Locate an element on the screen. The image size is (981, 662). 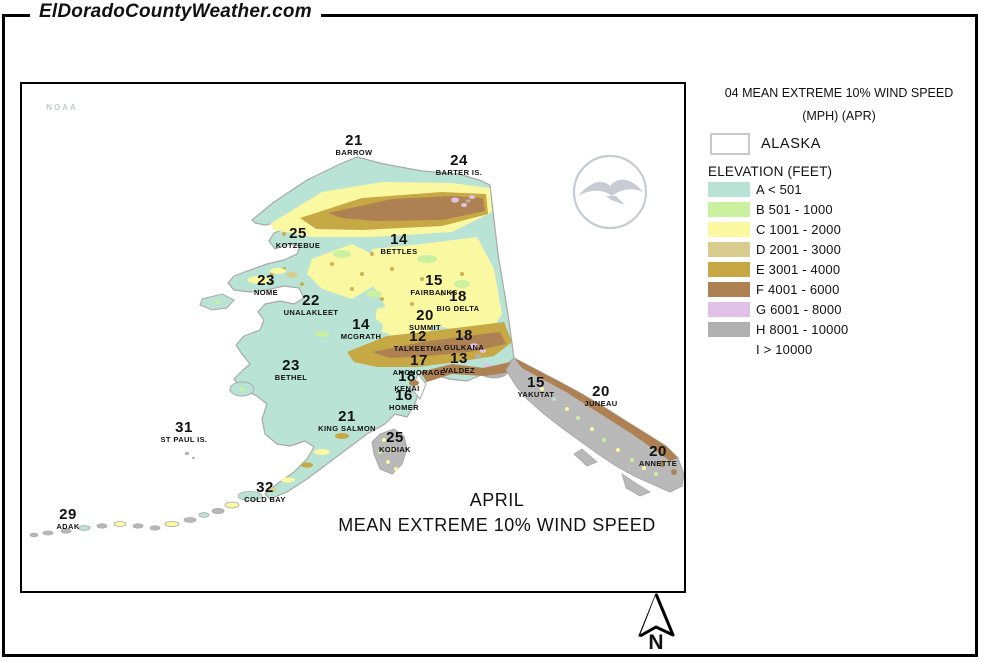
station-value: 20 is located at coordinates (425, 315).